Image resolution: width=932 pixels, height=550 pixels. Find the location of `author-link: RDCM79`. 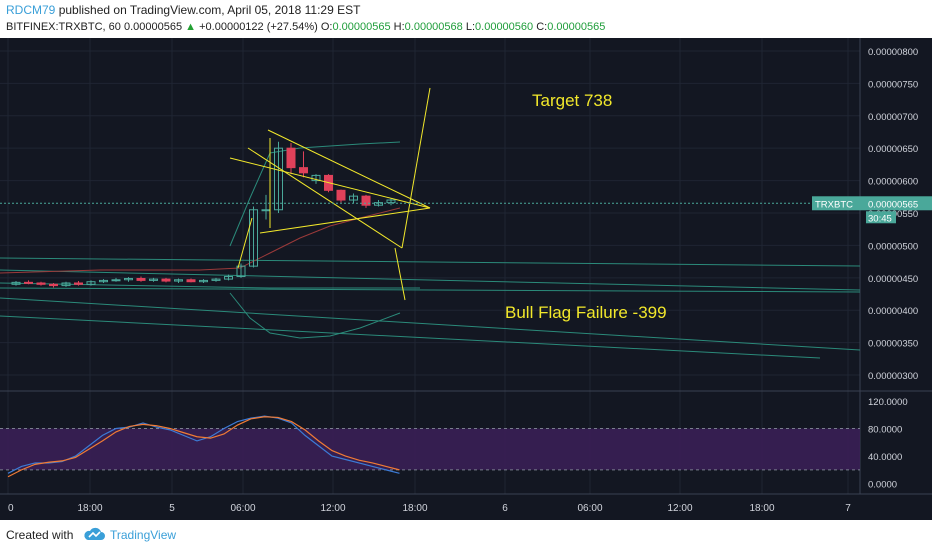

author-link: RDCM79 is located at coordinates (31, 10).